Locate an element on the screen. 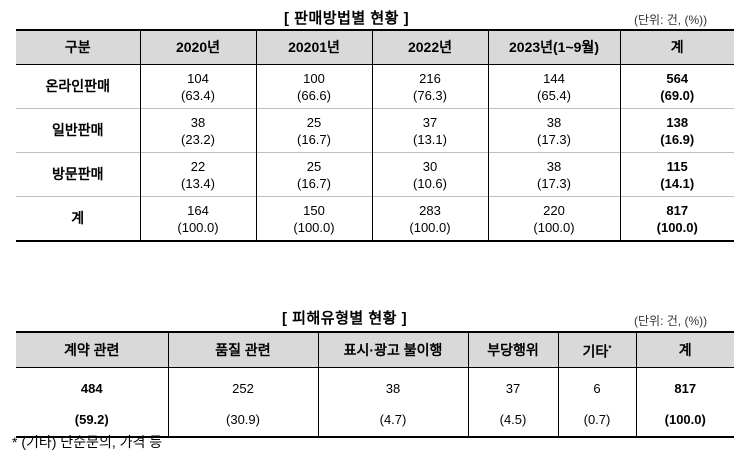 This screenshot has height=457, width=750. table-header-row: 계약 관련 품질 관련 표시·광고 불이행 부당행위 기타* 계 is located at coordinates (375, 350).